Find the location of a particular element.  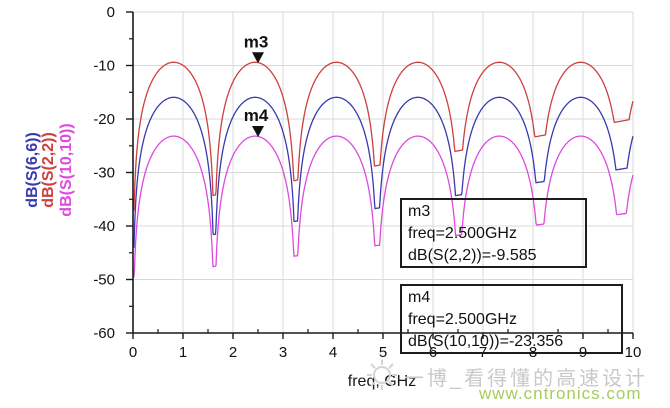

marker-m3-value: dB(S(2,2))=-9.585 is located at coordinates (472, 255).